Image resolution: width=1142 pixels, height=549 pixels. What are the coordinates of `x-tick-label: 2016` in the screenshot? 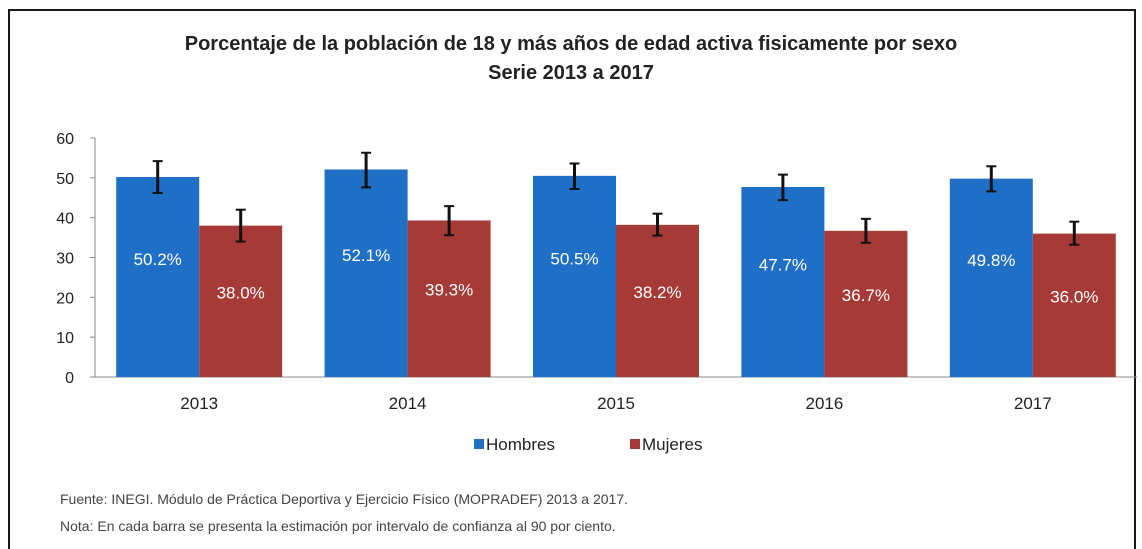 It's located at (824, 403).